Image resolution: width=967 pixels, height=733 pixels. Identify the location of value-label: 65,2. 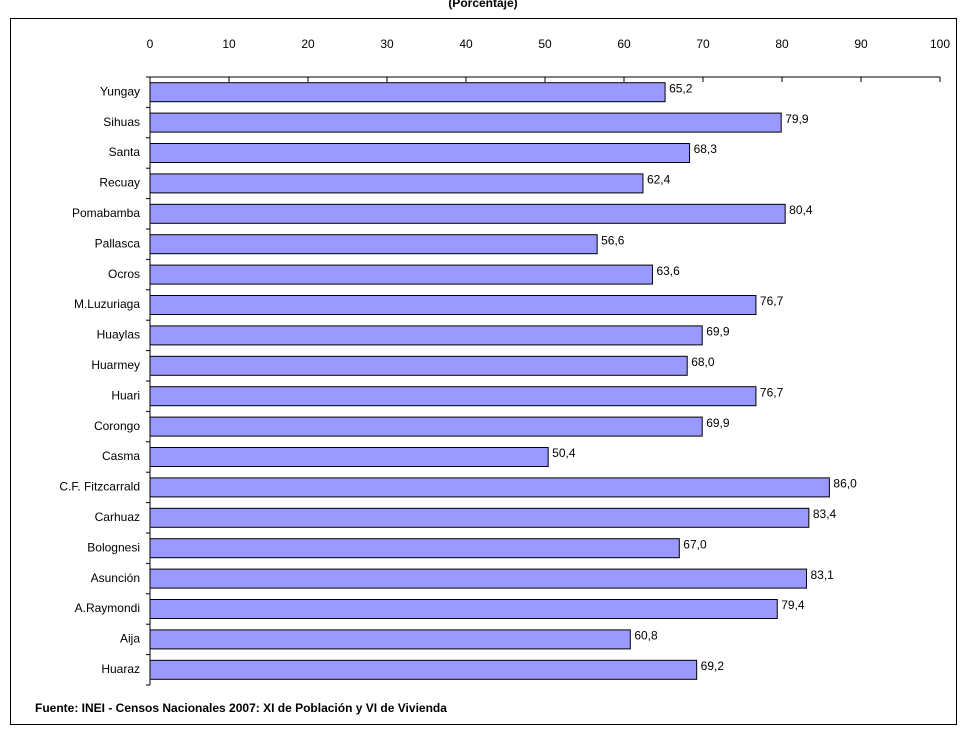
(681, 88).